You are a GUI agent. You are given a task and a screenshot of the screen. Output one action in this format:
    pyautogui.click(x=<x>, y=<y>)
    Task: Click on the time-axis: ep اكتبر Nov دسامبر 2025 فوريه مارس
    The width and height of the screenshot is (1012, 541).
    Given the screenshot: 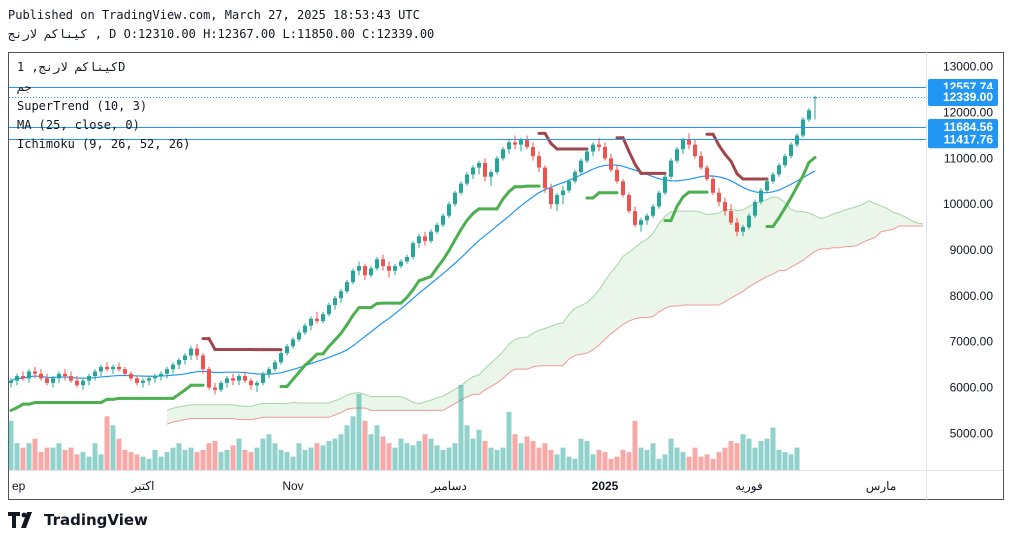 What is the action you would take?
    pyautogui.click(x=454, y=486)
    